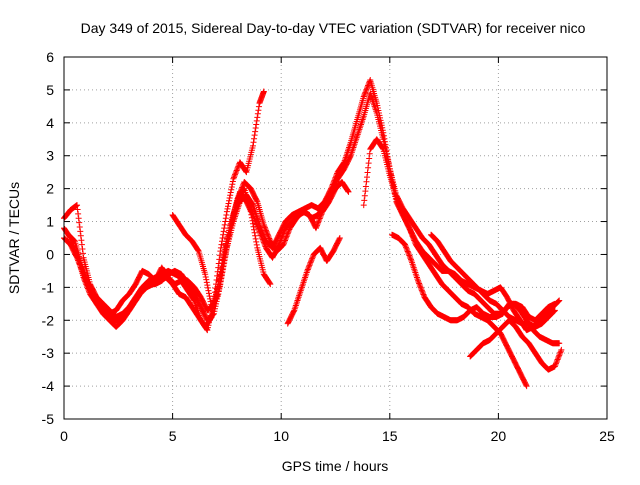 Image resolution: width=640 pixels, height=485 pixels. I want to click on x-tick-label: 25, so click(607, 436).